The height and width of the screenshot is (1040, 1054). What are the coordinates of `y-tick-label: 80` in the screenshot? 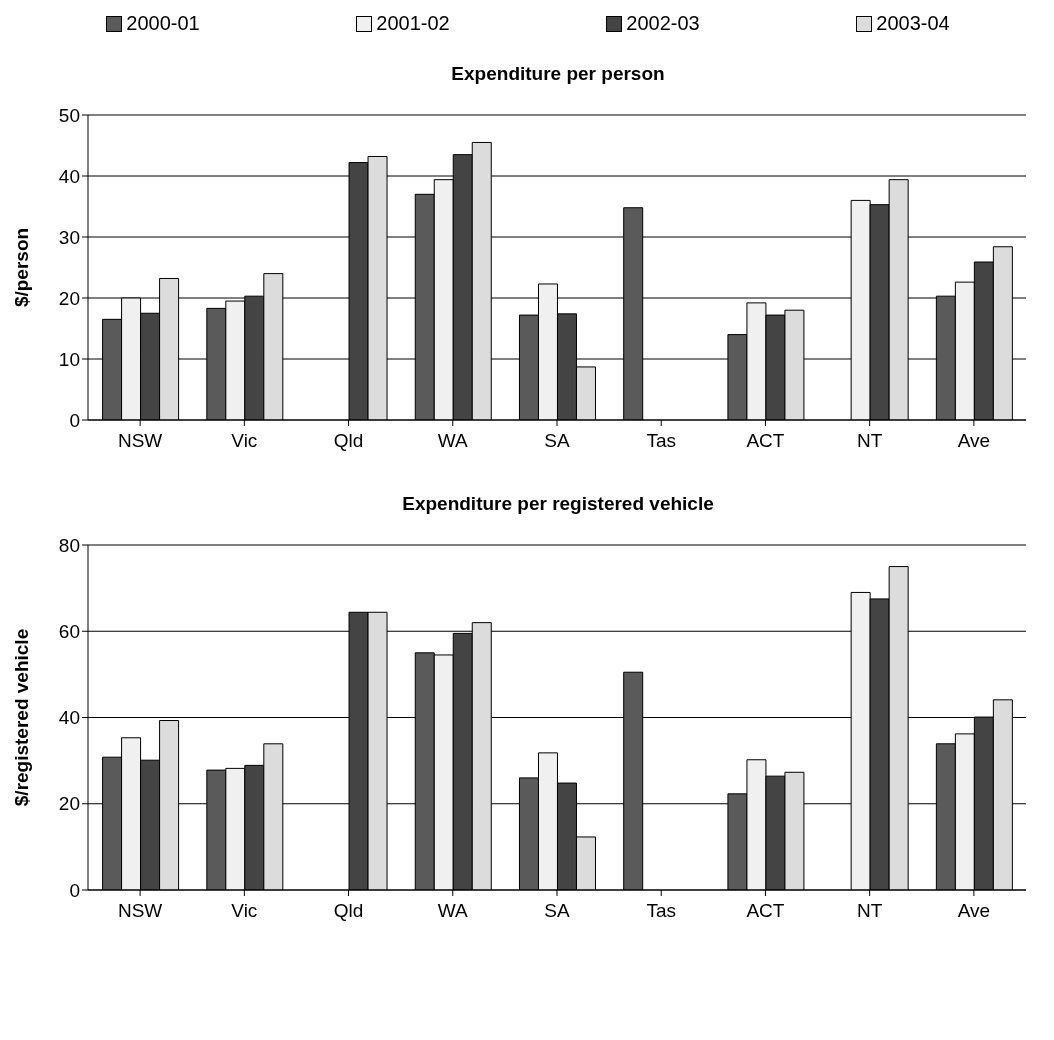 It's located at (69, 545).